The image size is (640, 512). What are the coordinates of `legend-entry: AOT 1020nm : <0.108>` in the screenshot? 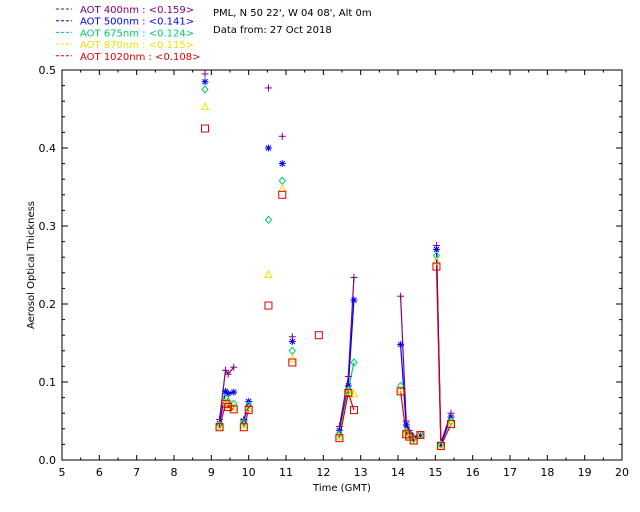 It's located at (140, 57).